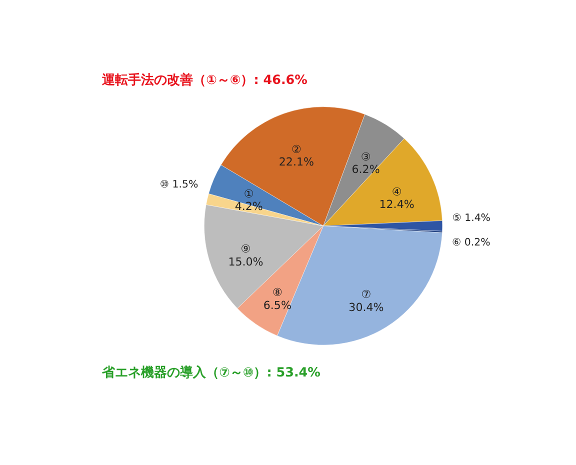 The image size is (576, 465). What do you see at coordinates (471, 218) in the screenshot?
I see `slice-label: ⑤ 1.4%` at bounding box center [471, 218].